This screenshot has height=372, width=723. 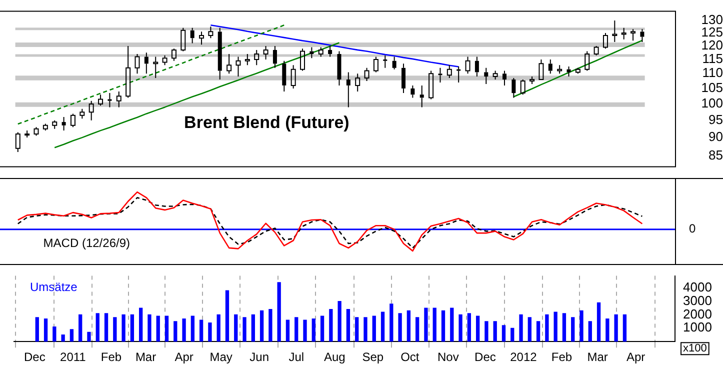 I want to click on y-tick-label: 100, so click(x=712, y=103).